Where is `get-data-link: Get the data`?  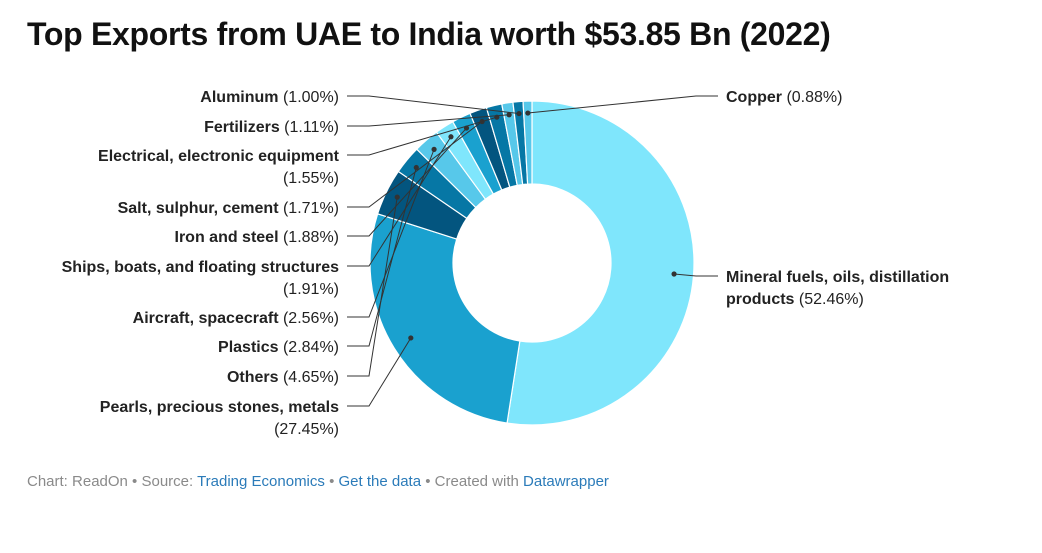 get-data-link: Get the data is located at coordinates (380, 481).